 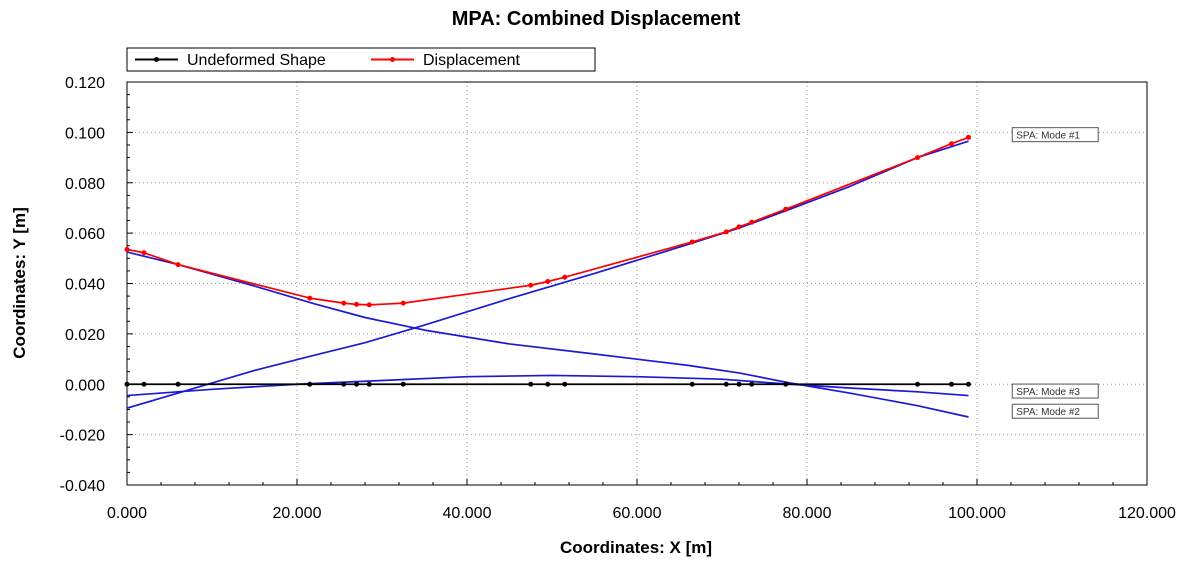 I want to click on legend-box, so click(x=361, y=59).